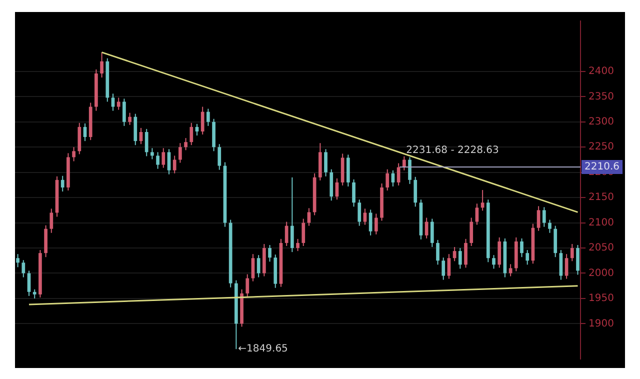 The image size is (640, 379). What do you see at coordinates (263, 349) in the screenshot?
I see `annotation: ←1849.65` at bounding box center [263, 349].